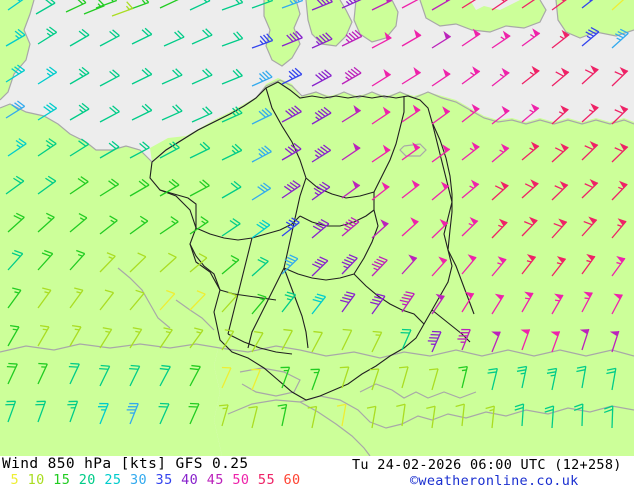 This screenshot has width=634, height=490. Describe the element at coordinates (236, 480) in the screenshot. I see `scale-stop-50: 50` at that location.